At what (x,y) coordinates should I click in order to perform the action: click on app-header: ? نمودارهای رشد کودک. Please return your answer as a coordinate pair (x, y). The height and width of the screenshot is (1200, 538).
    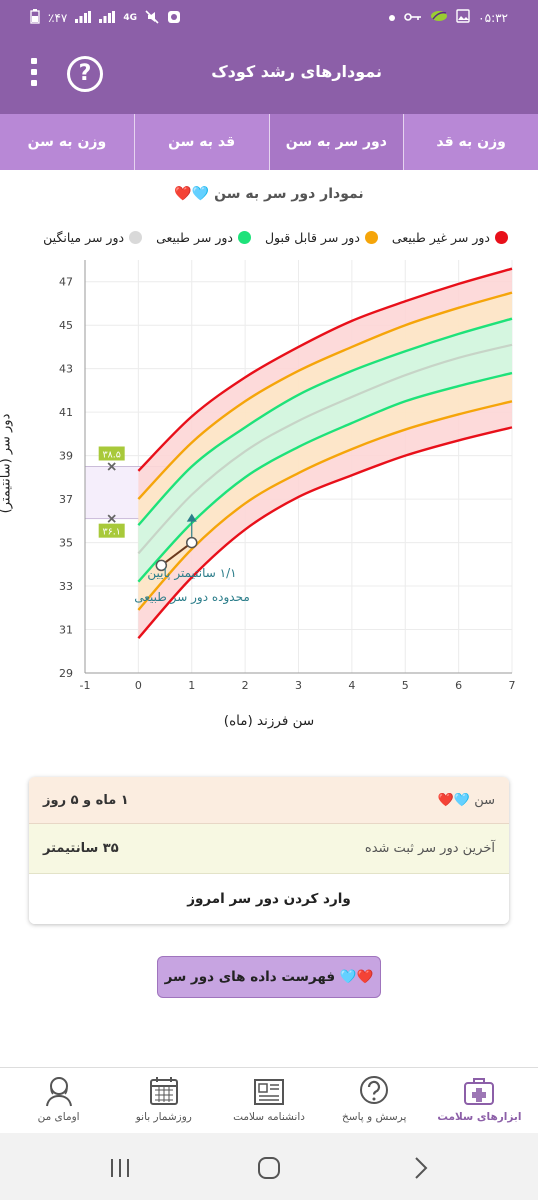
    Looking at the image, I should click on (269, 75).